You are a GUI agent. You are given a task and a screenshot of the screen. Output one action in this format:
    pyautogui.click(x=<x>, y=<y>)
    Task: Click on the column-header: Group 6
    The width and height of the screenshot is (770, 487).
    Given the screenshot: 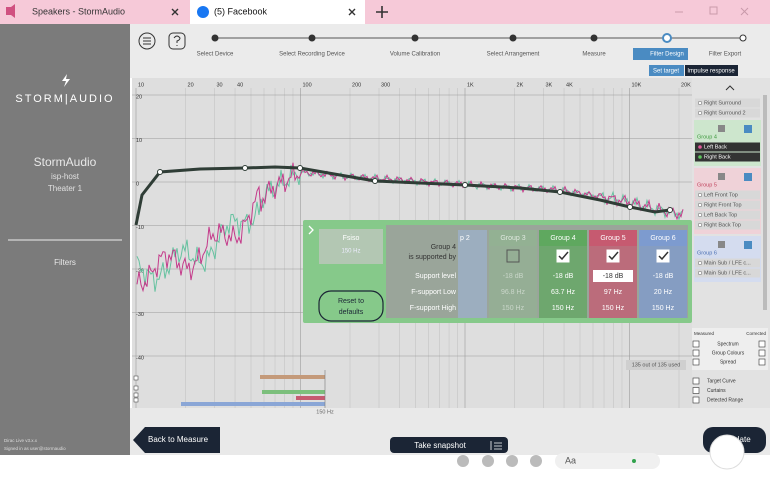 What is the action you would take?
    pyautogui.click(x=662, y=238)
    